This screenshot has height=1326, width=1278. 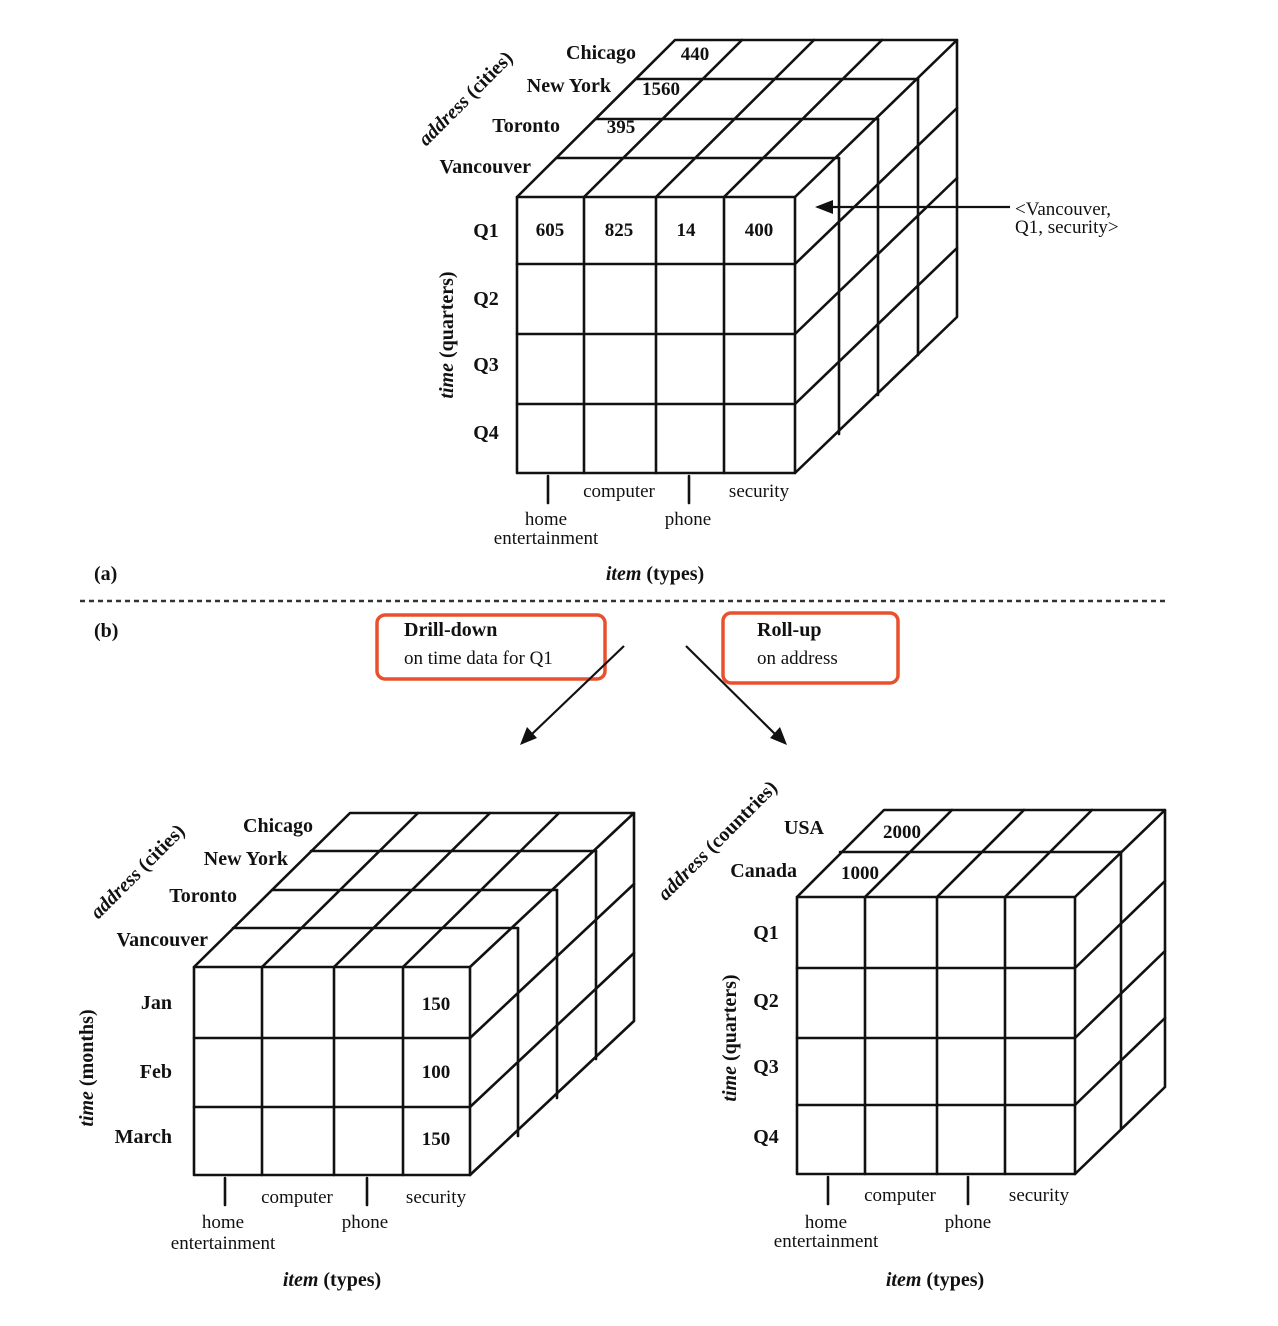 What do you see at coordinates (900, 1195) in the screenshot?
I see `cube-rollup-item-label-computer: computer` at bounding box center [900, 1195].